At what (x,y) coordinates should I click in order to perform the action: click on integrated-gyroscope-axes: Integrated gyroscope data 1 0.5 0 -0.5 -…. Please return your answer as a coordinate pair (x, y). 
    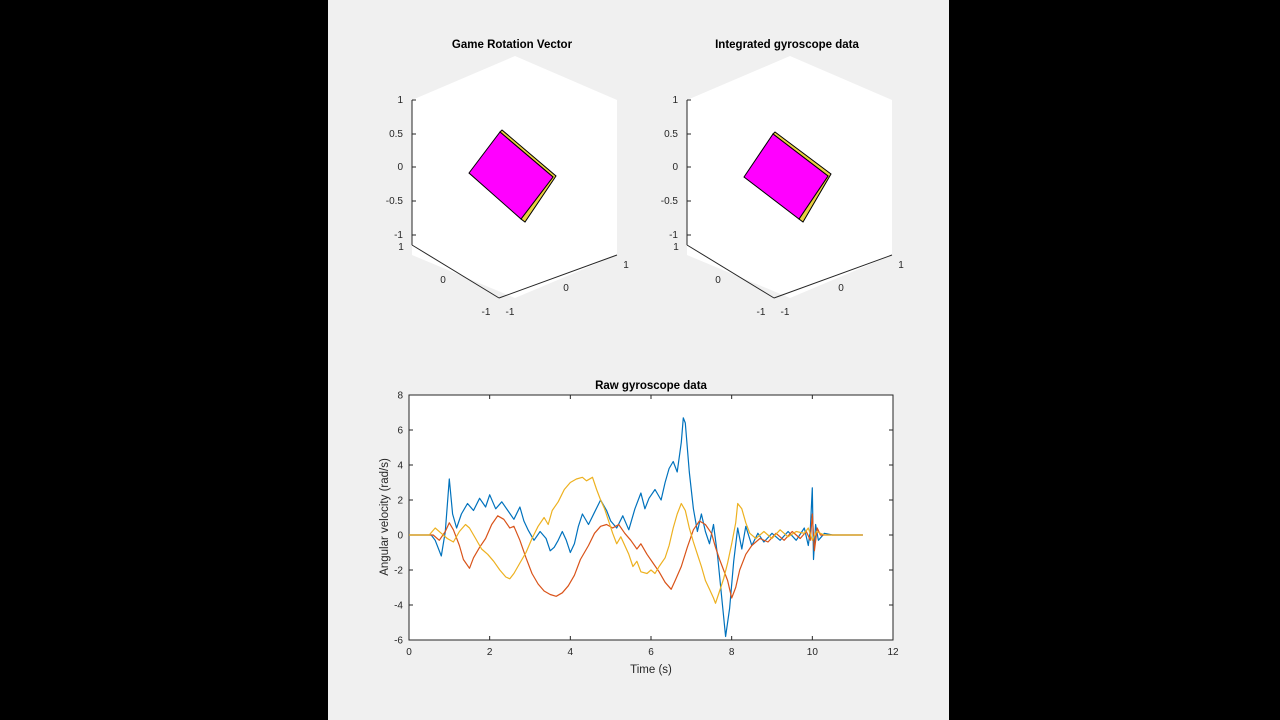
    Looking at the image, I should click on (782, 178).